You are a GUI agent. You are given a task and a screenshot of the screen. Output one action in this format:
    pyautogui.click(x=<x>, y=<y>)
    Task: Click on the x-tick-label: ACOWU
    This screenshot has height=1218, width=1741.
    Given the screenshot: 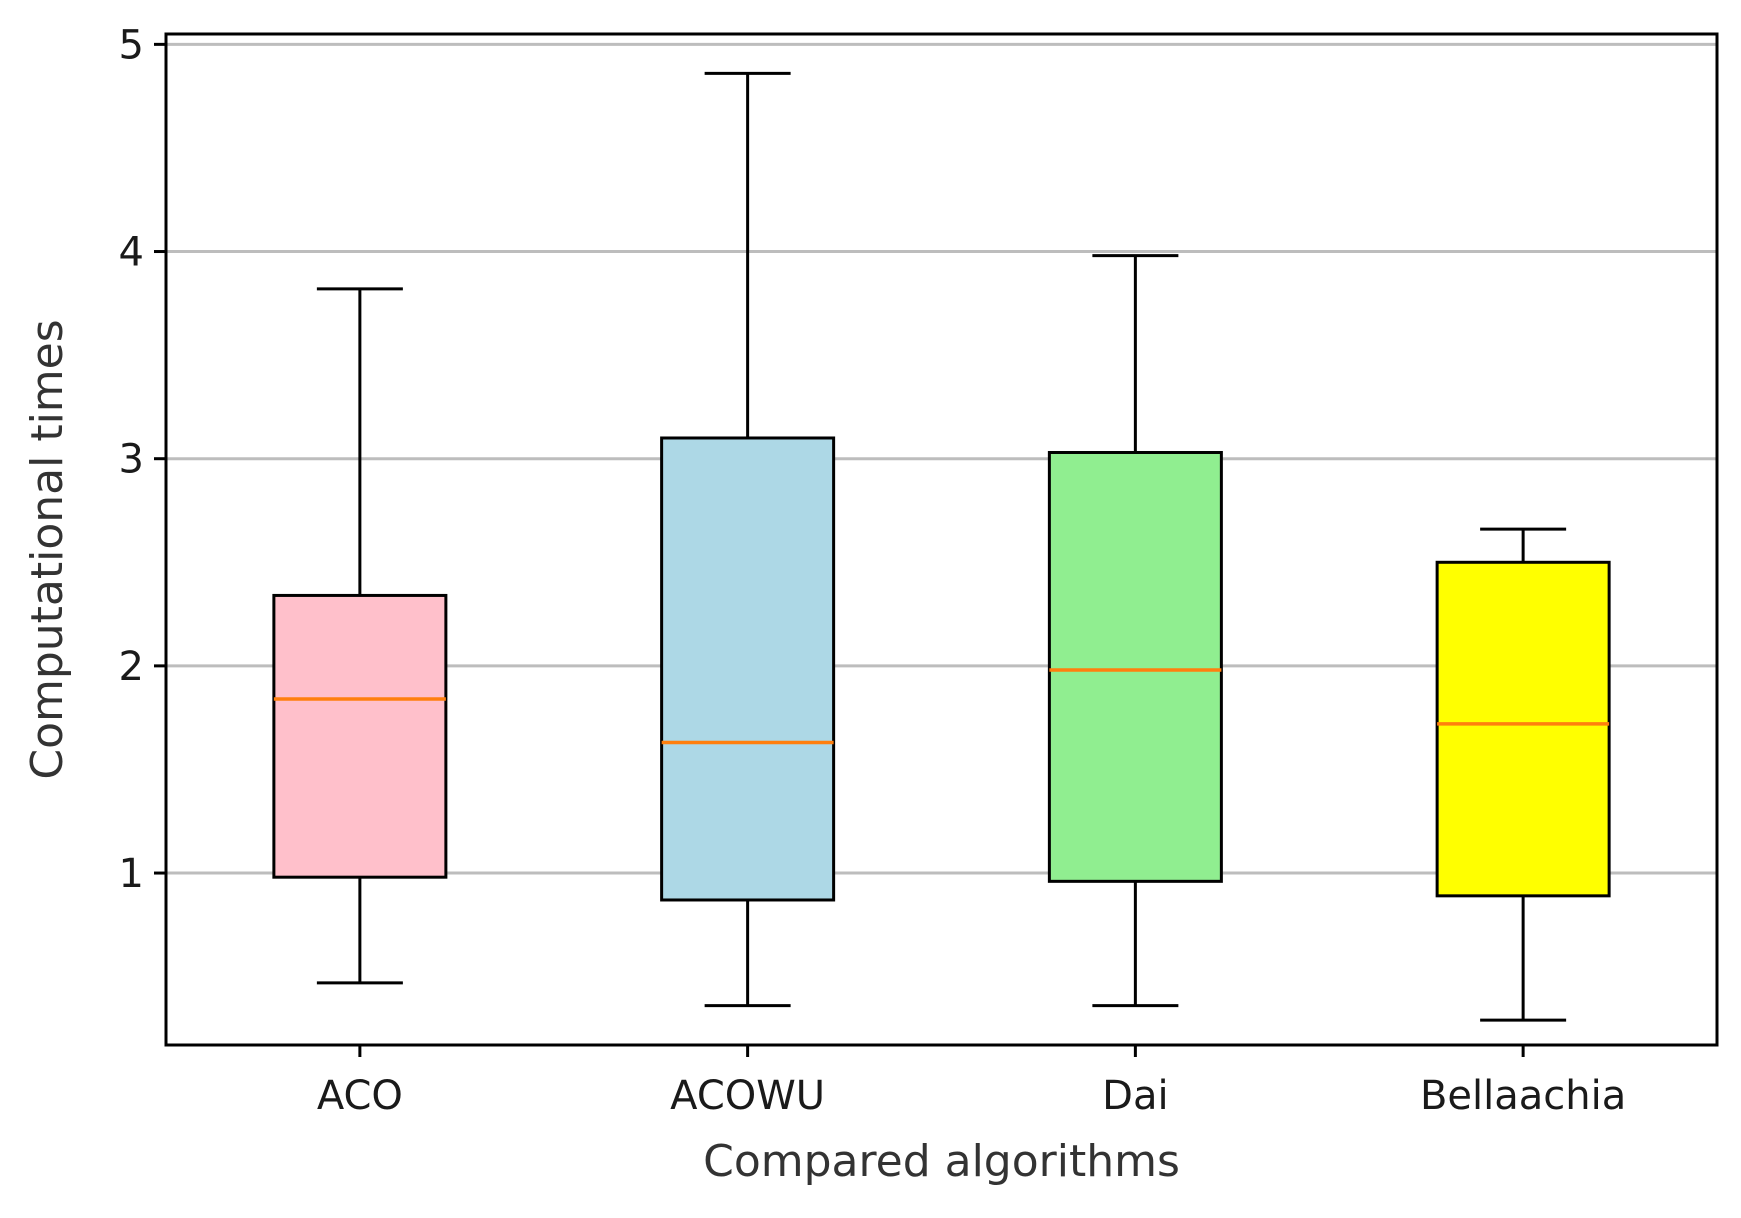 What is the action you would take?
    pyautogui.click(x=747, y=1096)
    